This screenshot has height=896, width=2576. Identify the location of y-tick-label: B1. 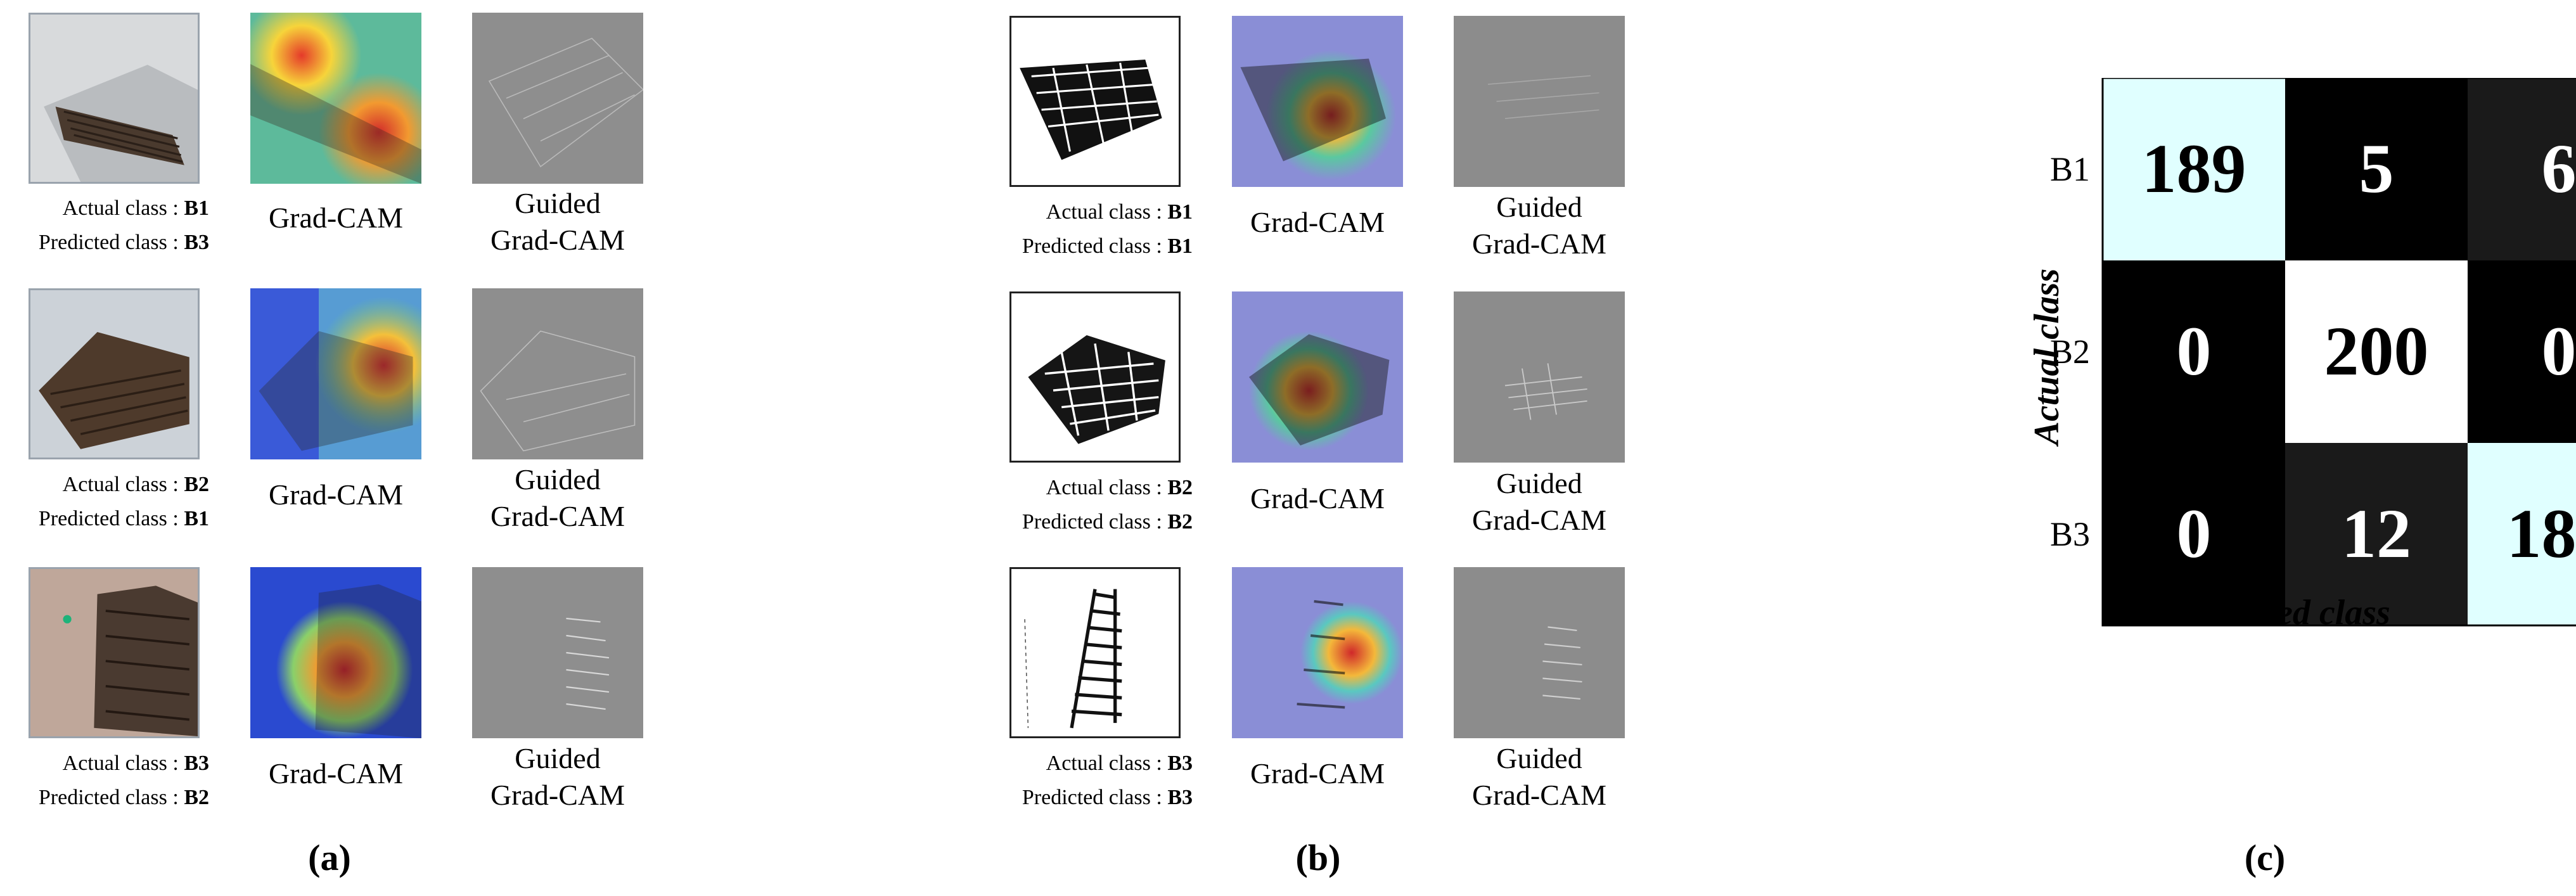
(2070, 169).